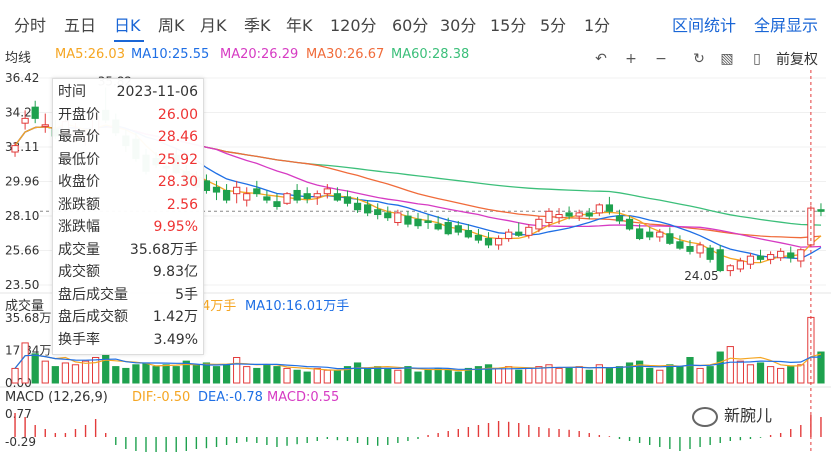  I want to click on tab-7: 120分, so click(353, 25).